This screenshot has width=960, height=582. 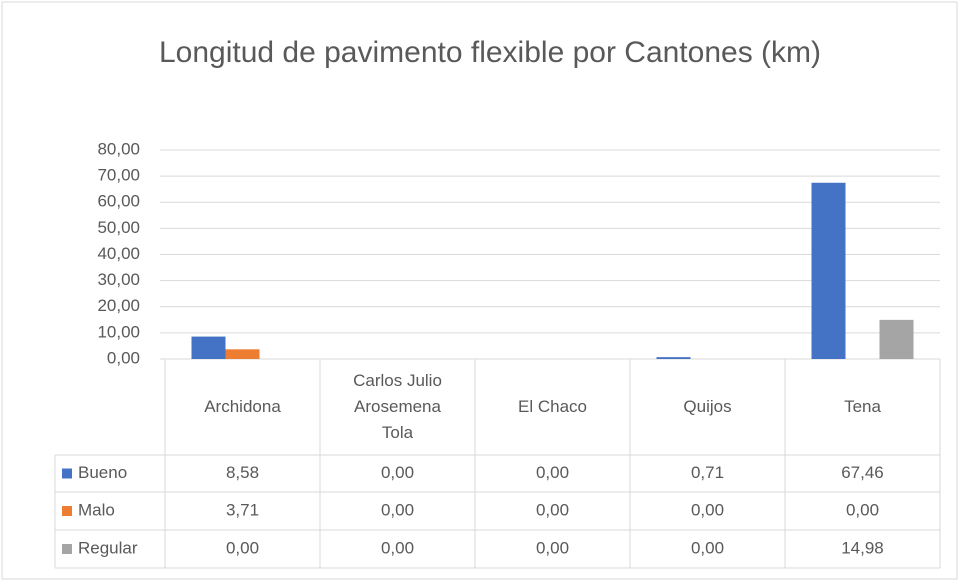 What do you see at coordinates (118, 305) in the screenshot?
I see `y-tick-label: 20,00` at bounding box center [118, 305].